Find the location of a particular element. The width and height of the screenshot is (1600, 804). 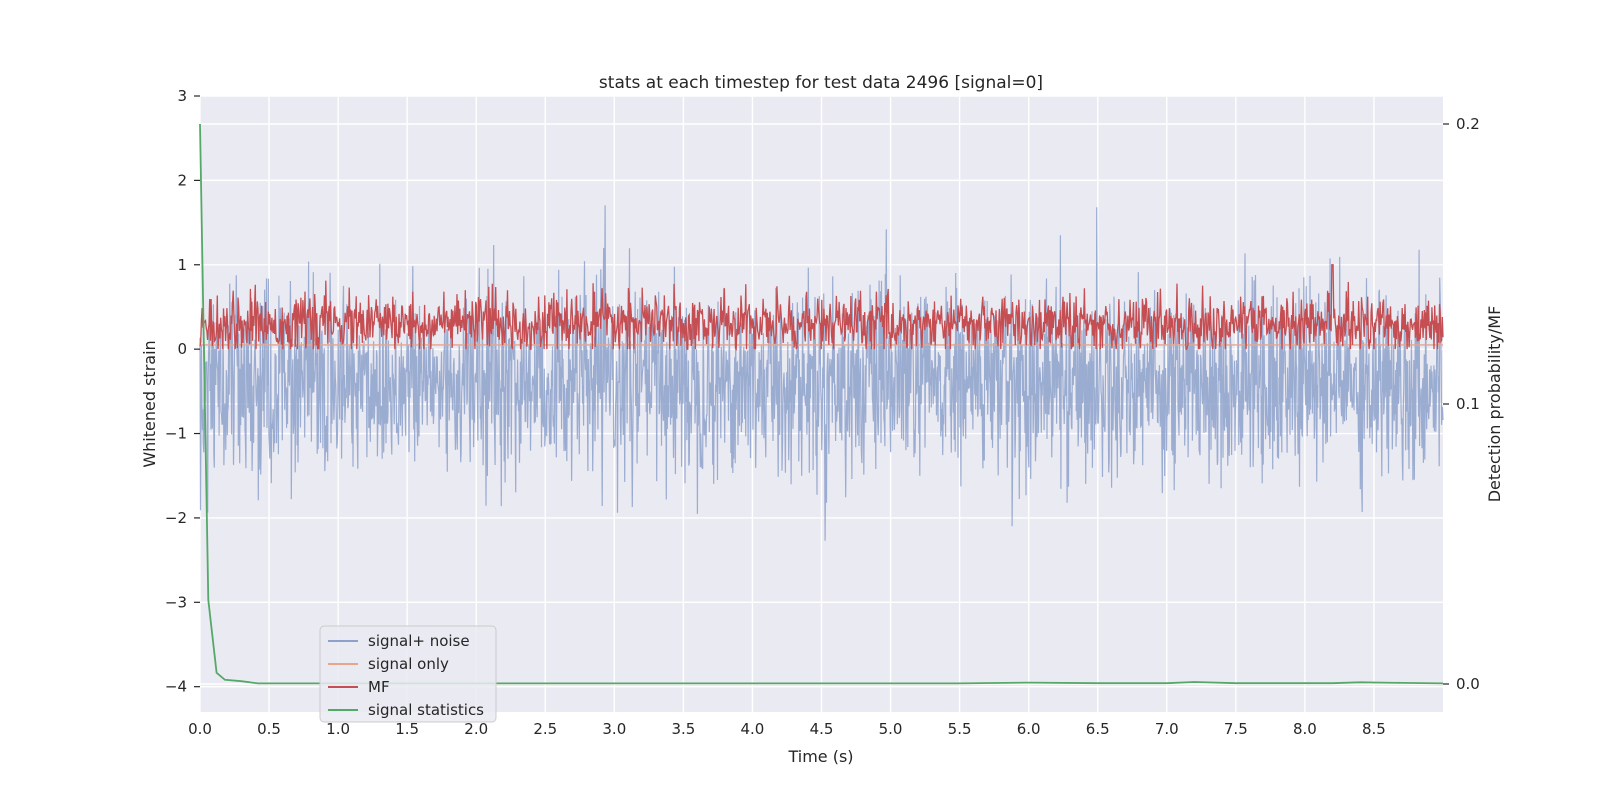

y-axis-label: Whitened strain is located at coordinates (149, 403).